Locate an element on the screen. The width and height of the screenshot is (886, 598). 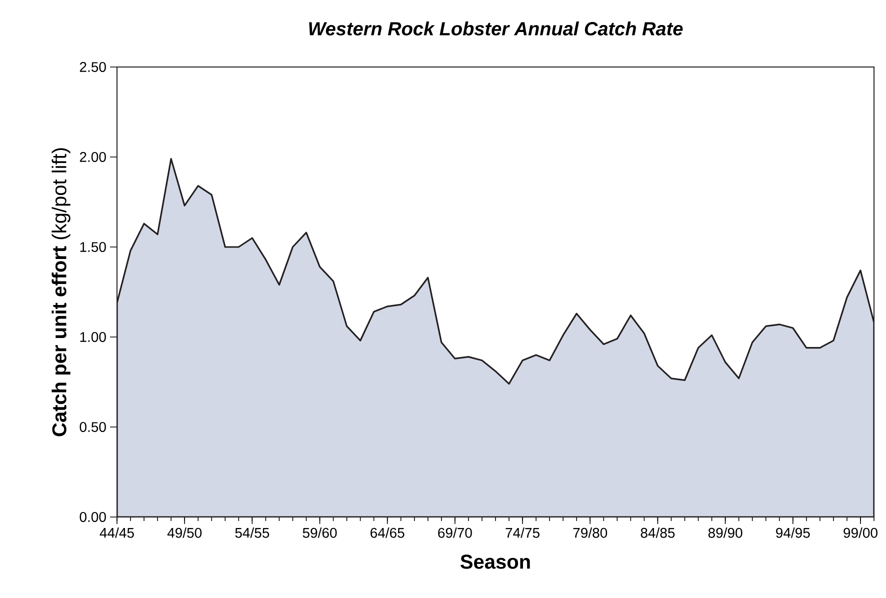
x-tick-label: 94/95 is located at coordinates (793, 533).